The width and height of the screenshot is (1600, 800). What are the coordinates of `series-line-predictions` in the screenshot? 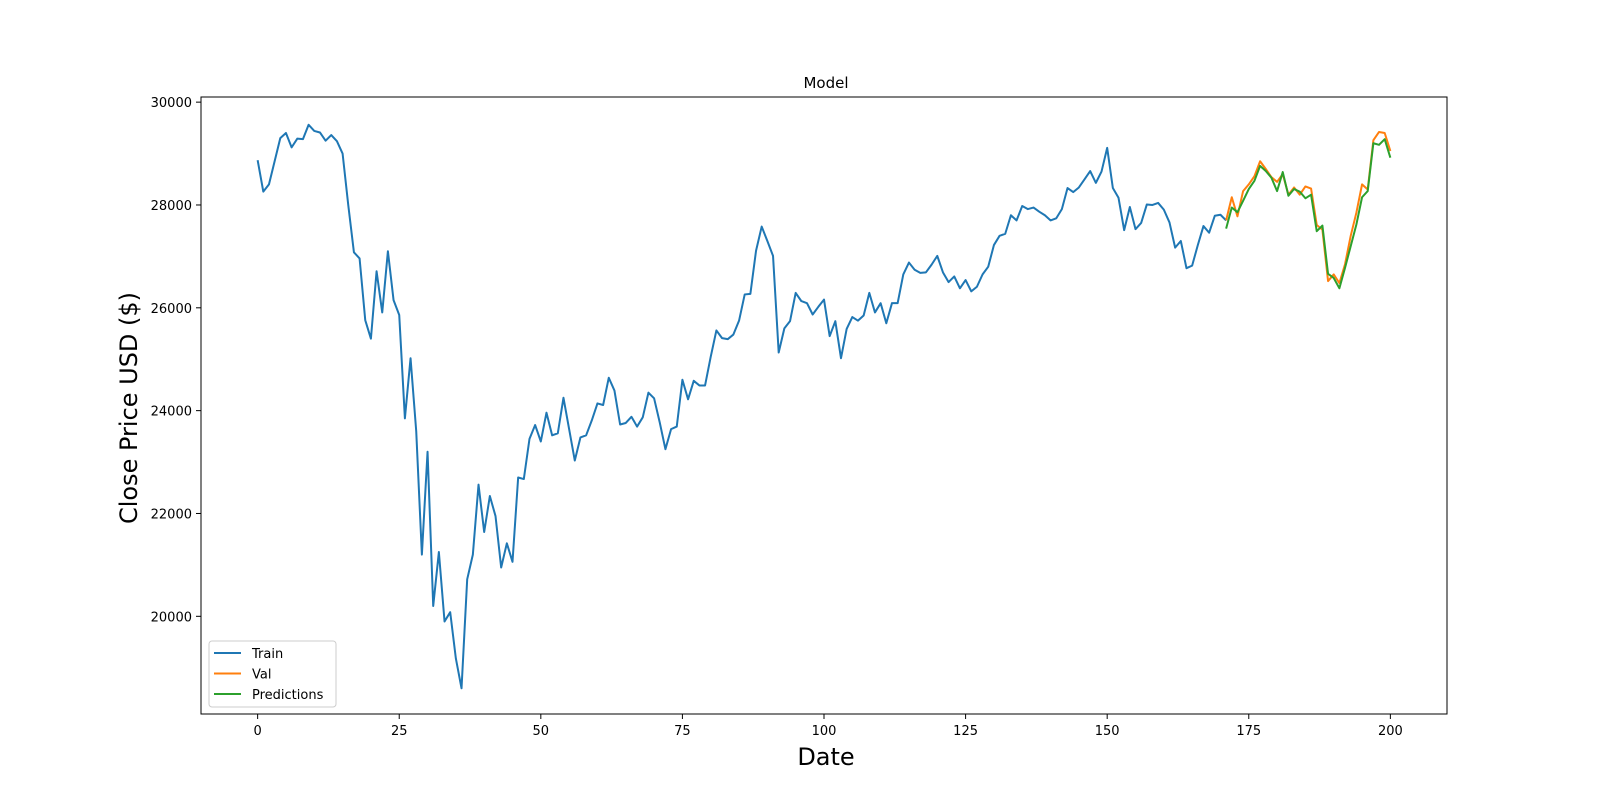 It's located at (1308, 214).